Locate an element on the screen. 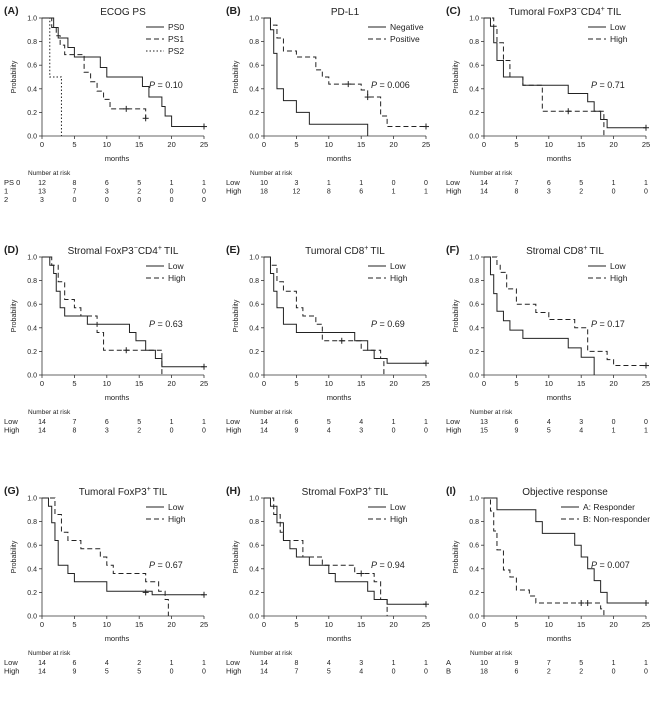 The width and height of the screenshot is (669, 706). panel-title: Tumoral FoxP3+ TIL is located at coordinates (123, 492).